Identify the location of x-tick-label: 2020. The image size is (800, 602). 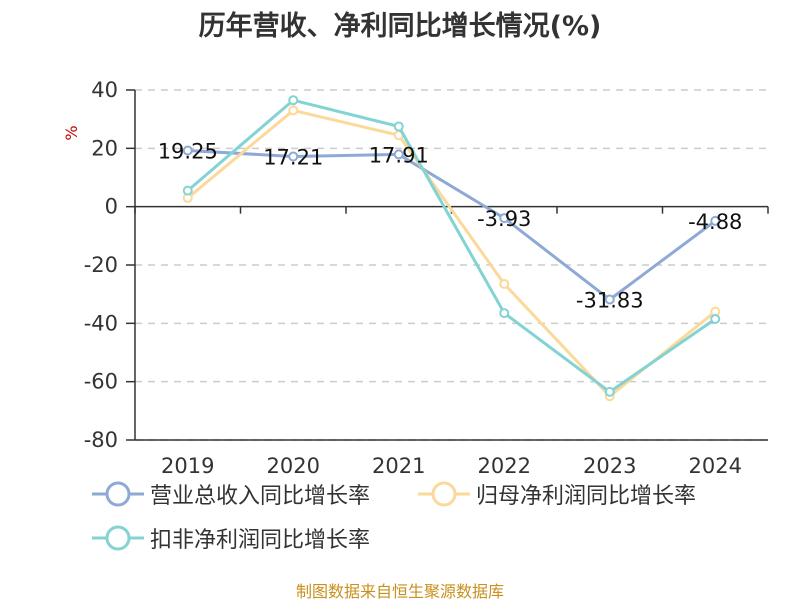
(293, 466).